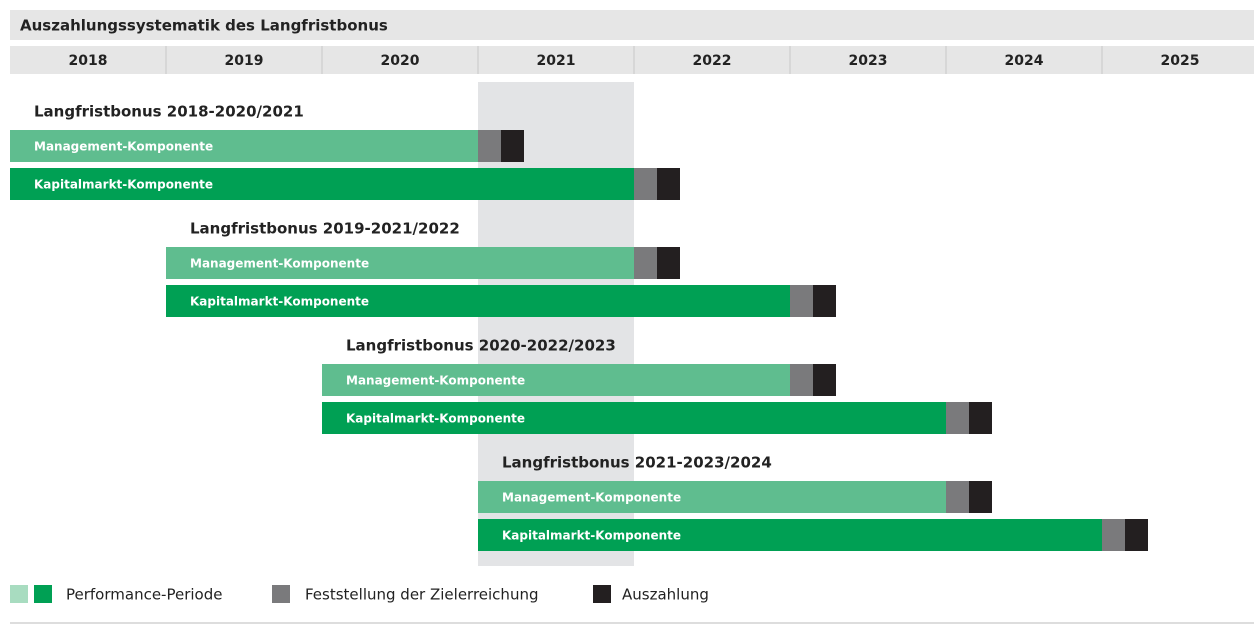 The width and height of the screenshot is (1254, 625). Describe the element at coordinates (868, 61) in the screenshot. I see `year-label: 2023` at that location.